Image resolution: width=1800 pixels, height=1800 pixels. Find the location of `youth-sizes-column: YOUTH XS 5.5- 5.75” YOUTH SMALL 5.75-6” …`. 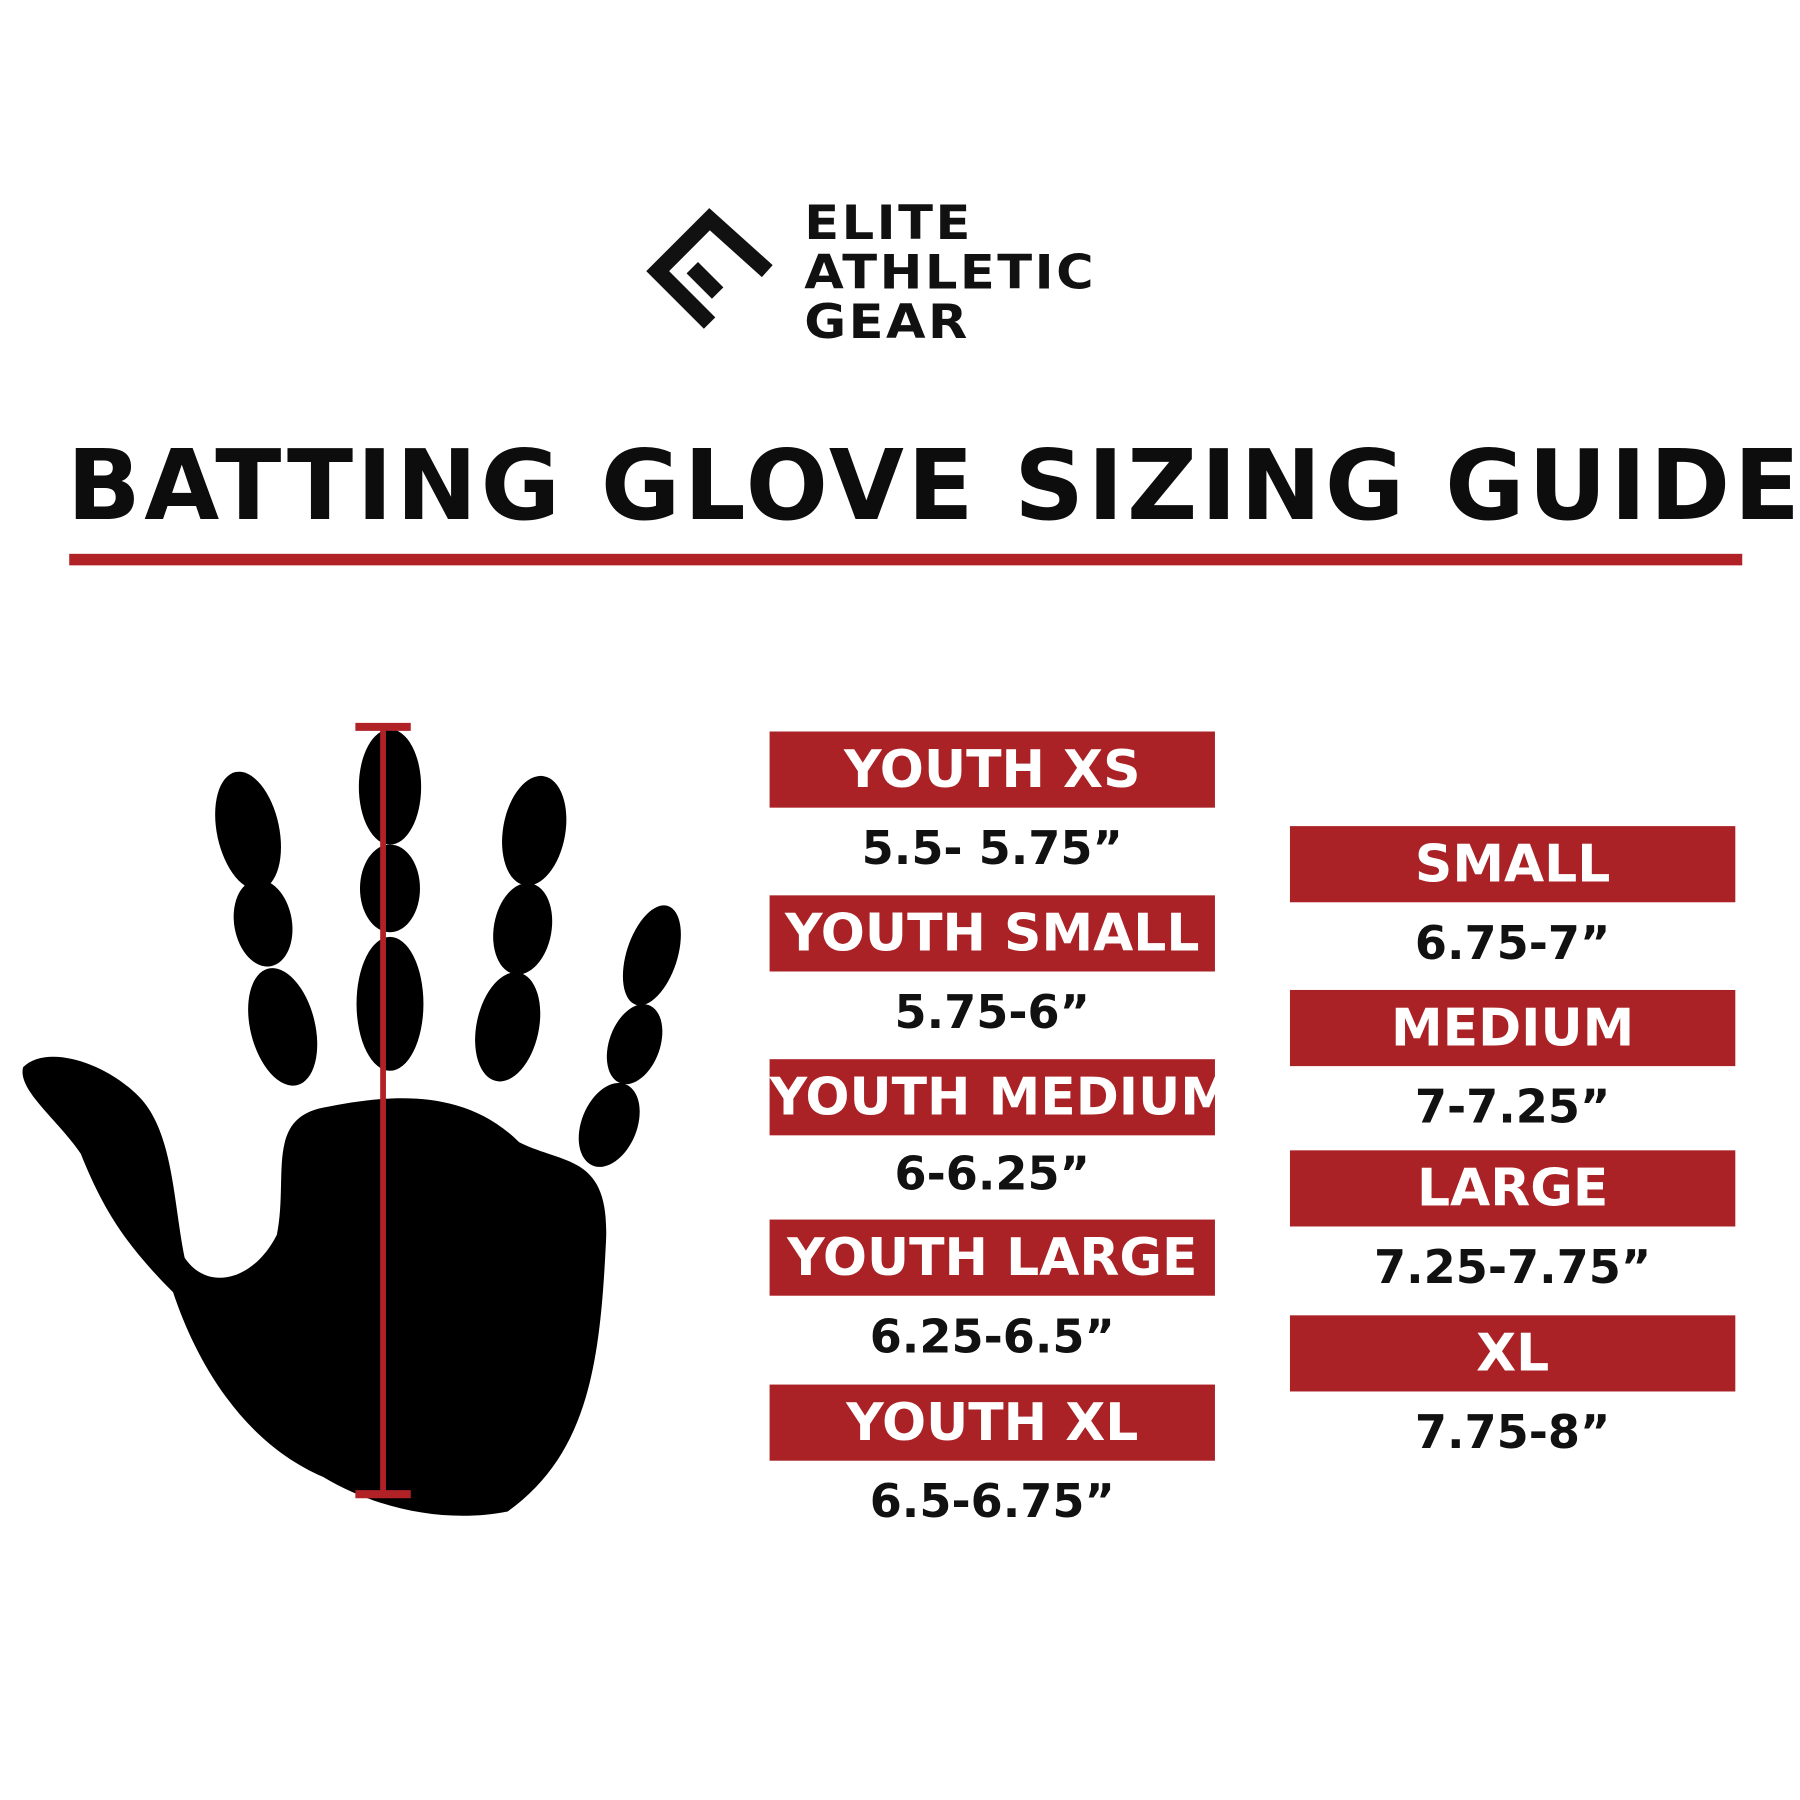

youth-sizes-column: YOUTH XS 5.5- 5.75” YOUTH SMALL 5.75-6” … is located at coordinates (1000, 1130).